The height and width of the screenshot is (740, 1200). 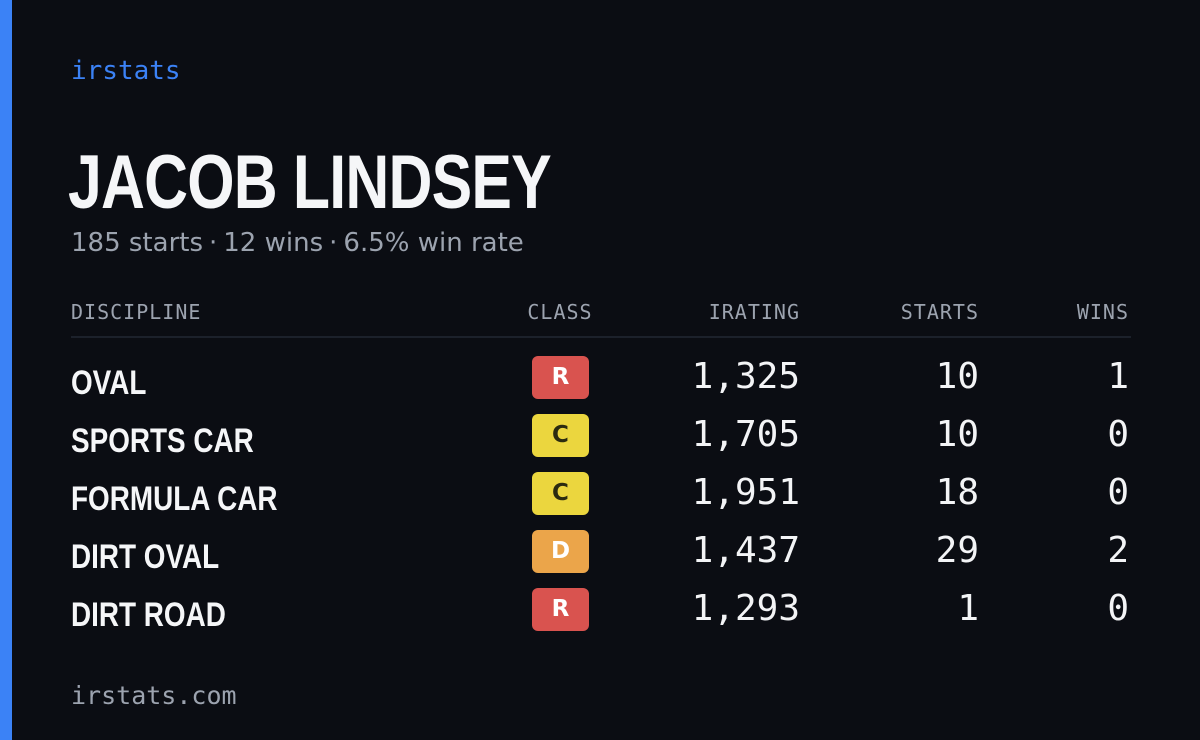 What do you see at coordinates (968, 608) in the screenshot?
I see `starts-value: 1` at bounding box center [968, 608].